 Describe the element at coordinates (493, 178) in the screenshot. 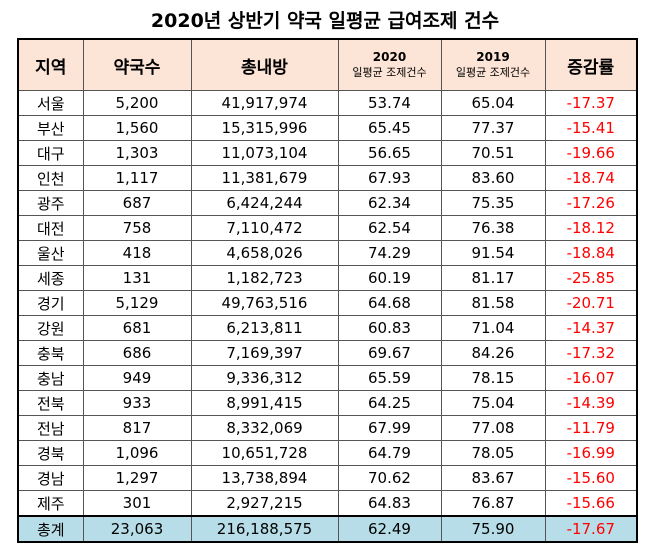

I see `cell: 83.60` at that location.